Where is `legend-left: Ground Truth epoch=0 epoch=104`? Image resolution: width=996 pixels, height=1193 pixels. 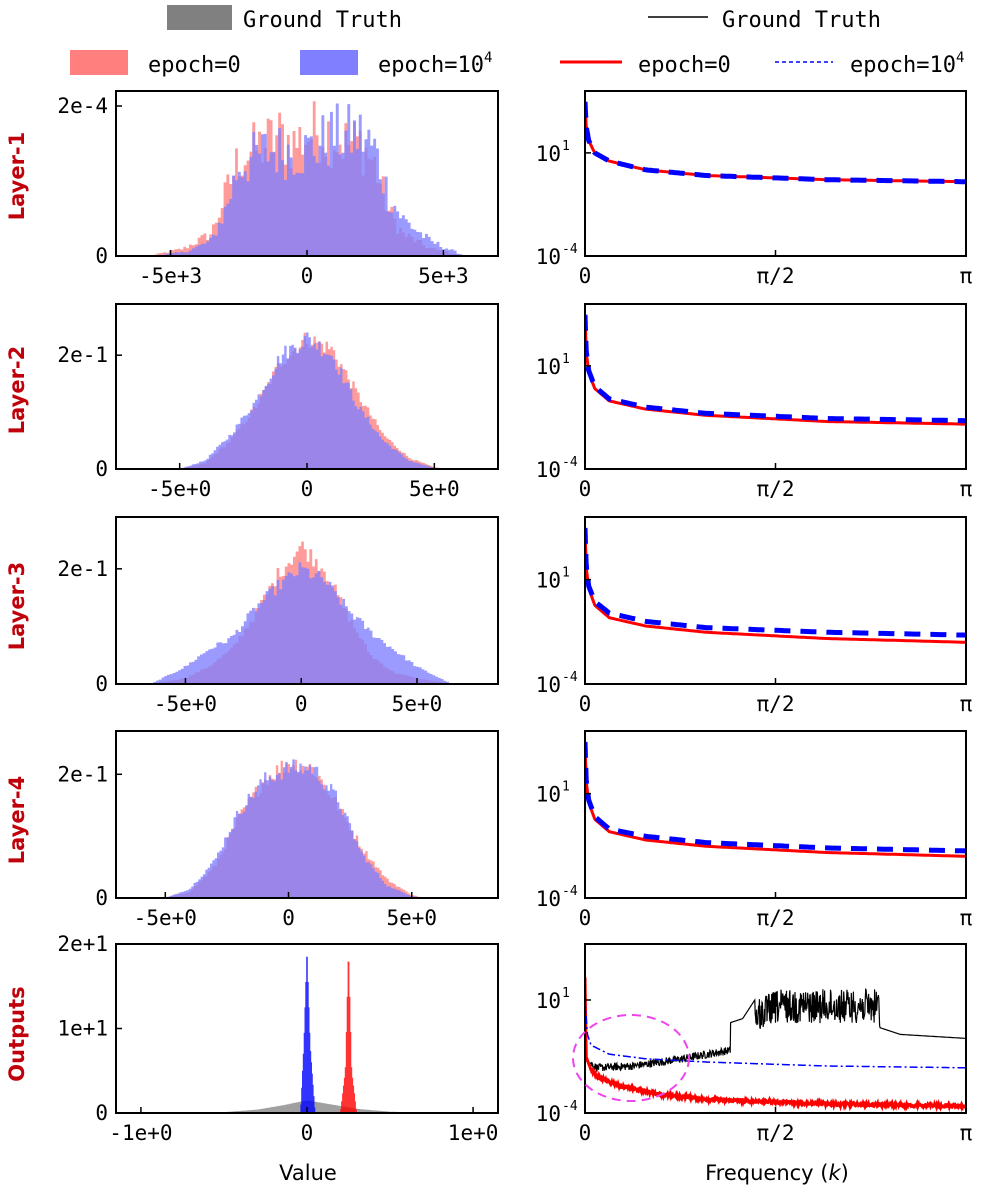
legend-left: Ground Truth epoch=0 epoch=104 is located at coordinates (281, 41).